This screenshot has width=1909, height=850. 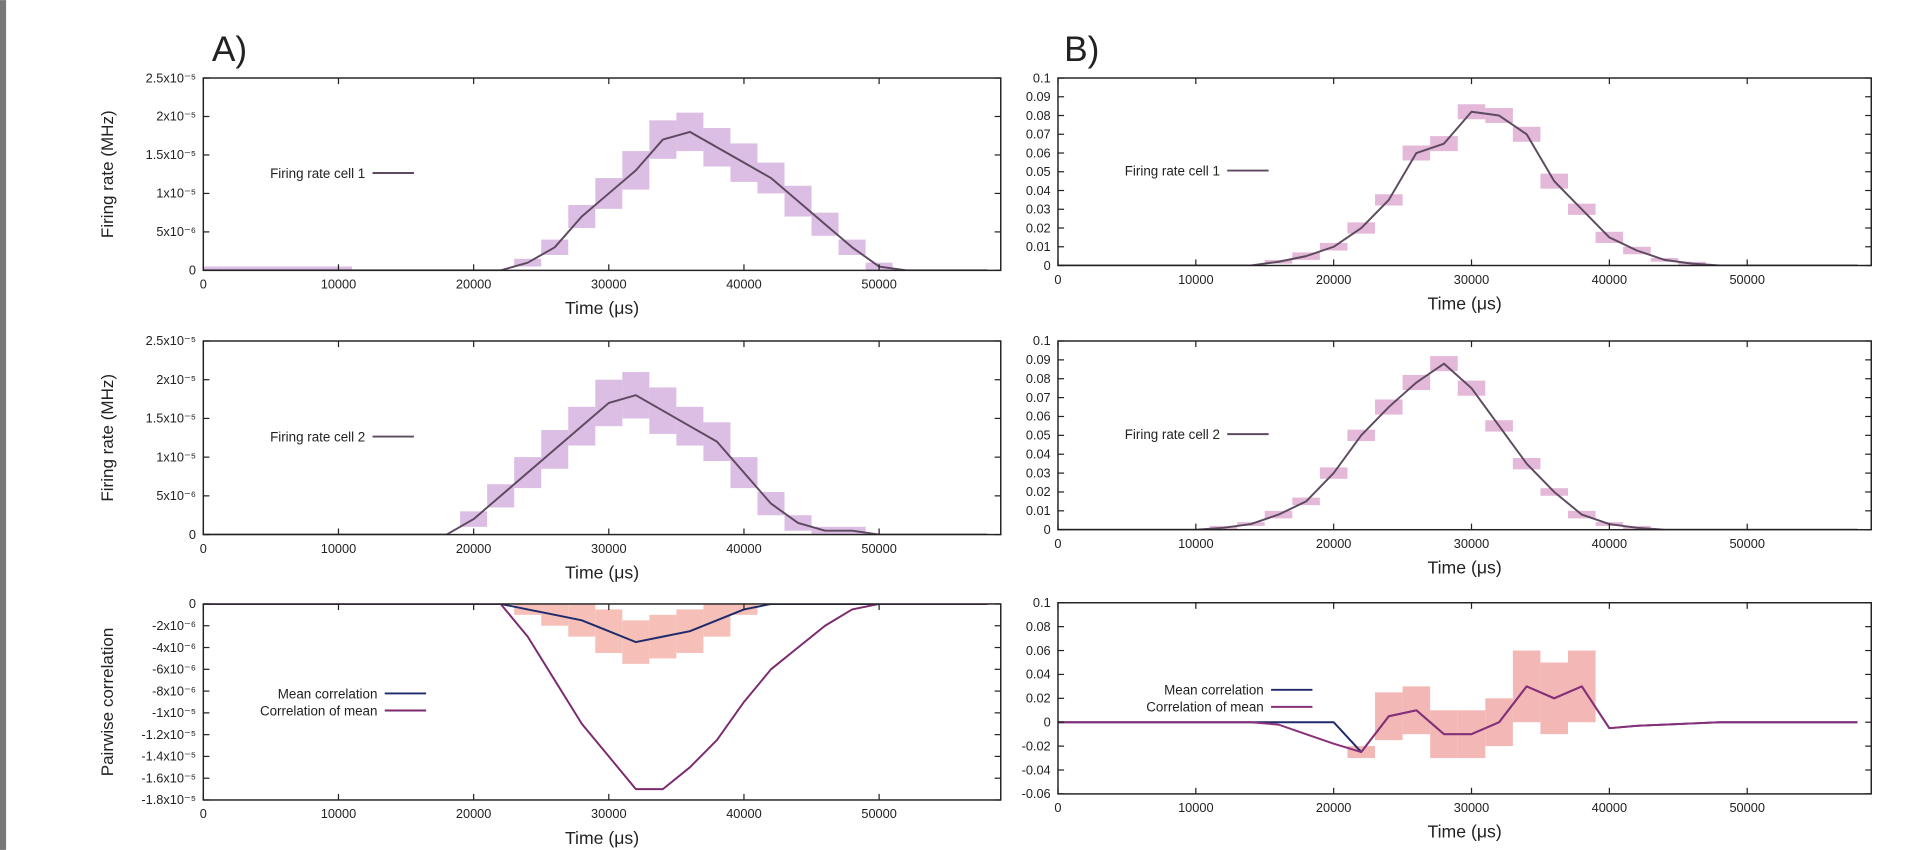 I want to click on panel-label: B), so click(x=1081, y=49).